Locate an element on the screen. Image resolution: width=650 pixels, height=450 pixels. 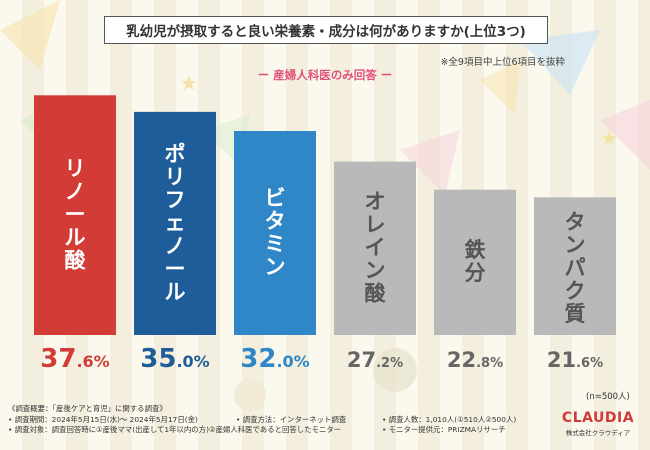
survey-period: • 調査期間：2024年5月15日(水)～ 2024年5月17日(金) is located at coordinates (103, 419).